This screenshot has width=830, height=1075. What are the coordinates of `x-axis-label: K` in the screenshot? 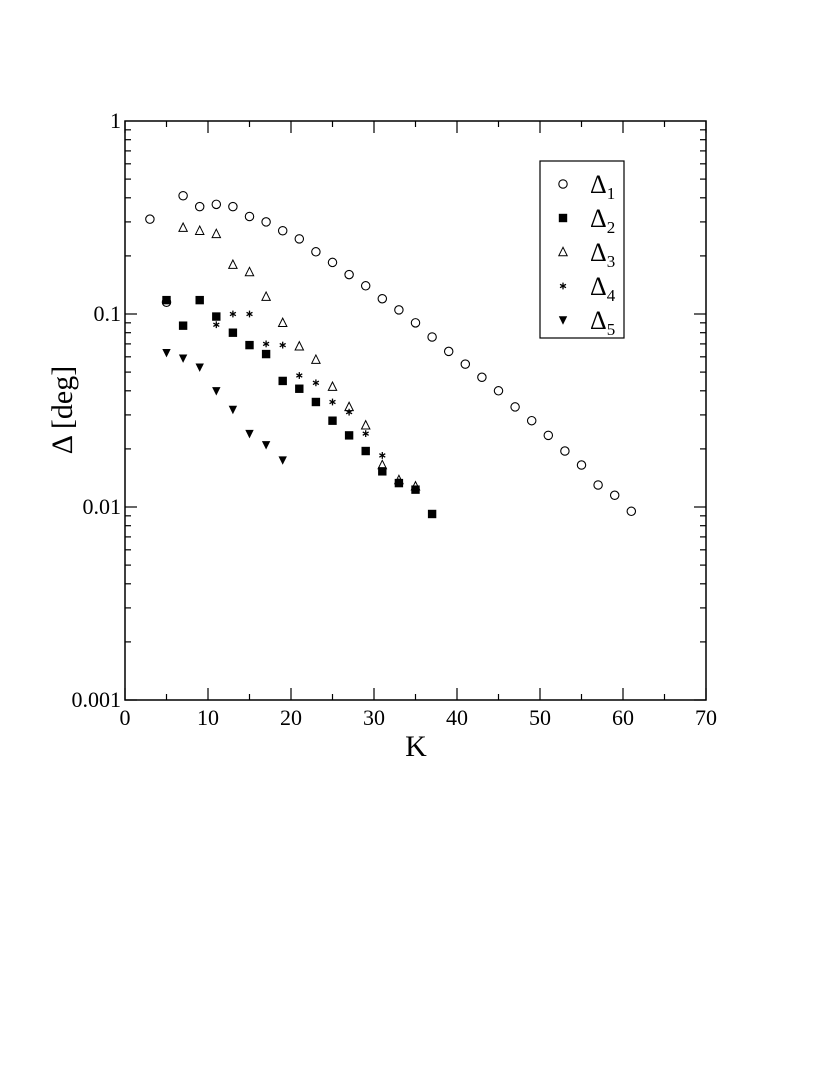 It's located at (416, 746).